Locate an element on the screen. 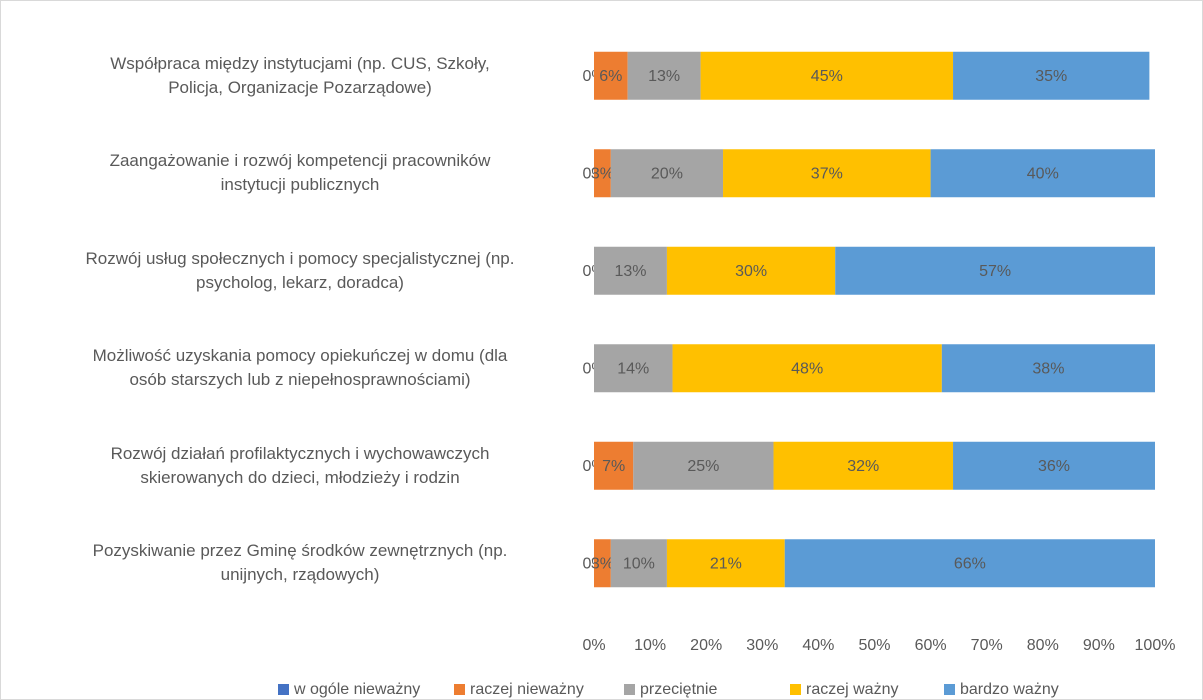 Image resolution: width=1203 pixels, height=700 pixels. data-label: 30% is located at coordinates (751, 271).